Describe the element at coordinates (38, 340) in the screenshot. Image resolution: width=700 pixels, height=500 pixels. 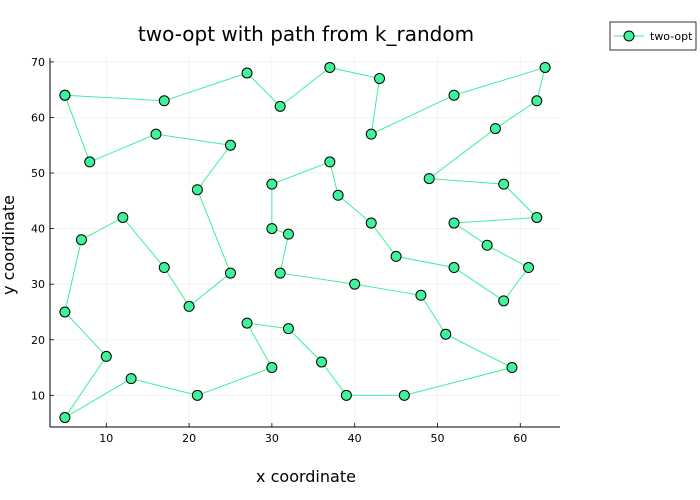
I see `y-tick-label: 20` at that location.